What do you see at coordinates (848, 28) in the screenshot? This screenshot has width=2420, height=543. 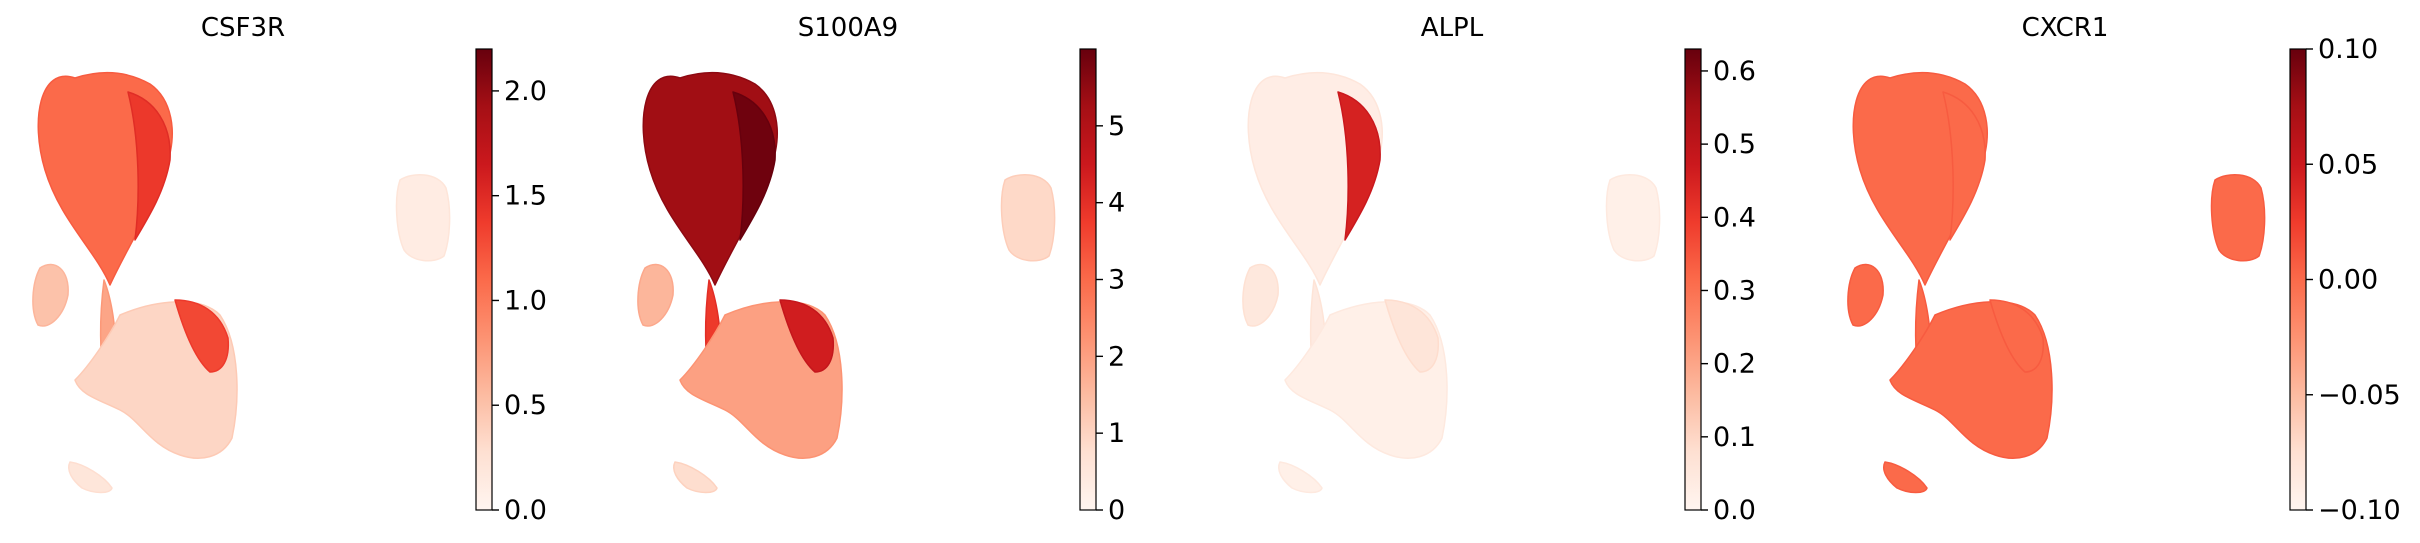 I see `panel-title: S100A9` at bounding box center [848, 28].